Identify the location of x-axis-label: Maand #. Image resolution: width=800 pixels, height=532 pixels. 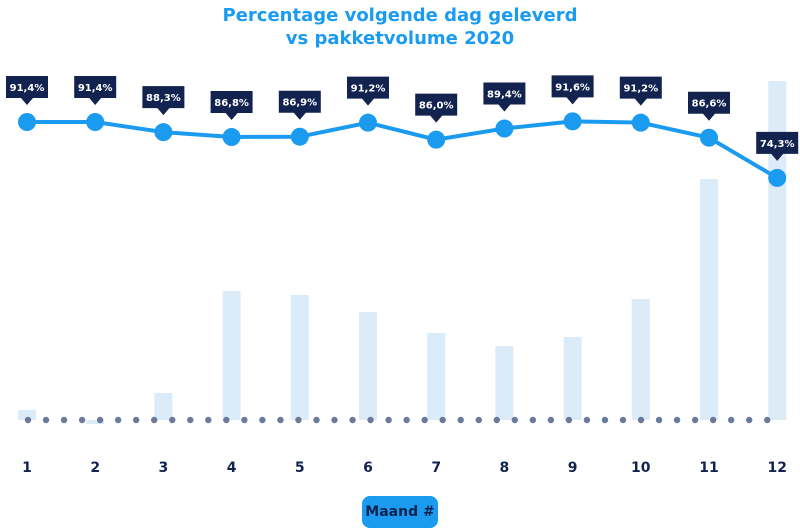
(400, 512).